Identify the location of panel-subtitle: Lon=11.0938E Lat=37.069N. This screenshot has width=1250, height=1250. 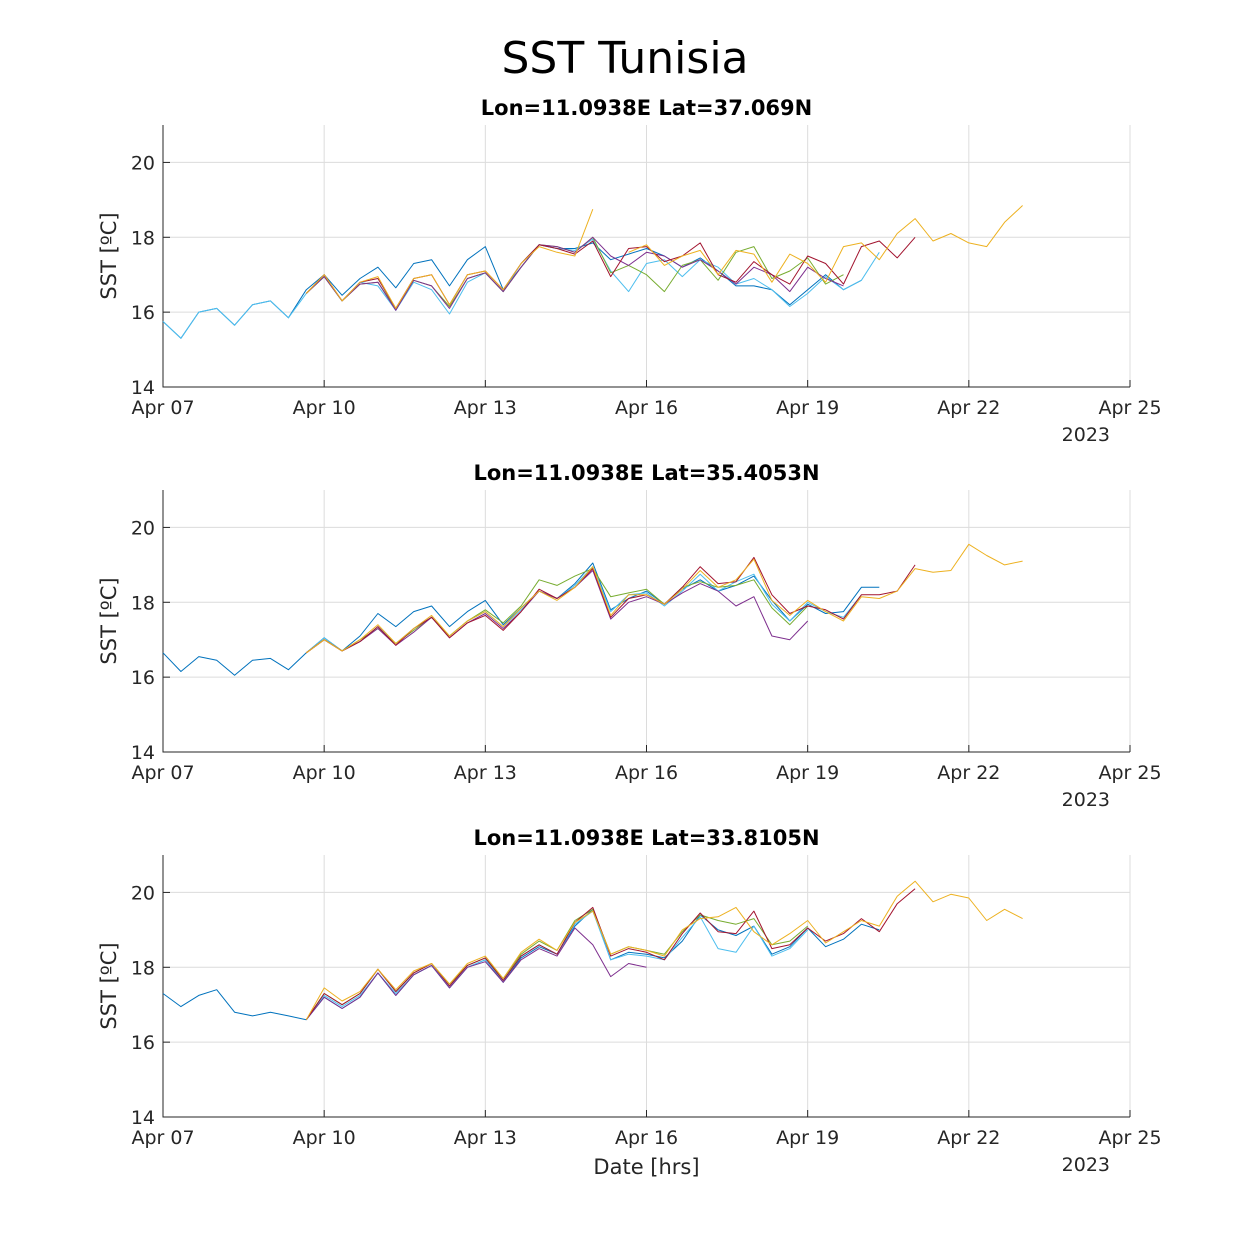
(646, 108).